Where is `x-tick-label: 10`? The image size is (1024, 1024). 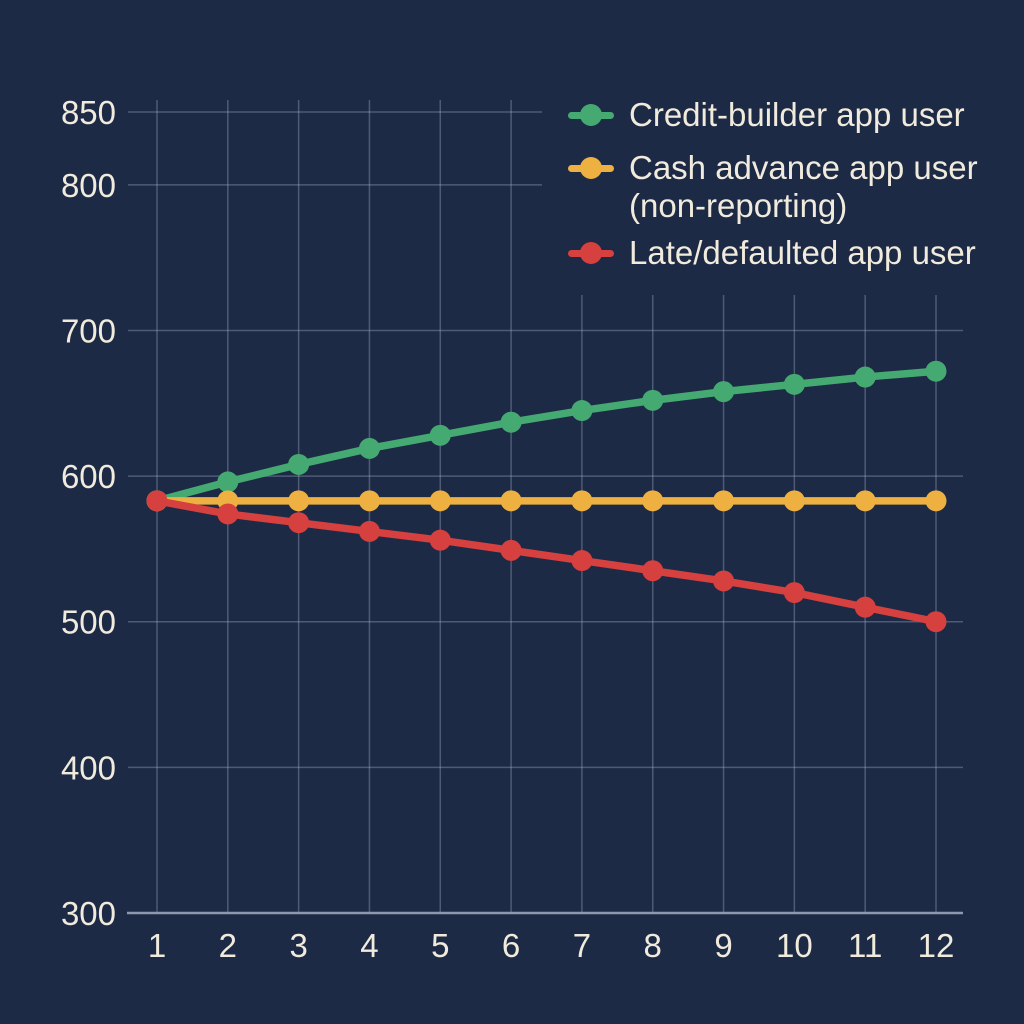
x-tick-label: 10 is located at coordinates (794, 945).